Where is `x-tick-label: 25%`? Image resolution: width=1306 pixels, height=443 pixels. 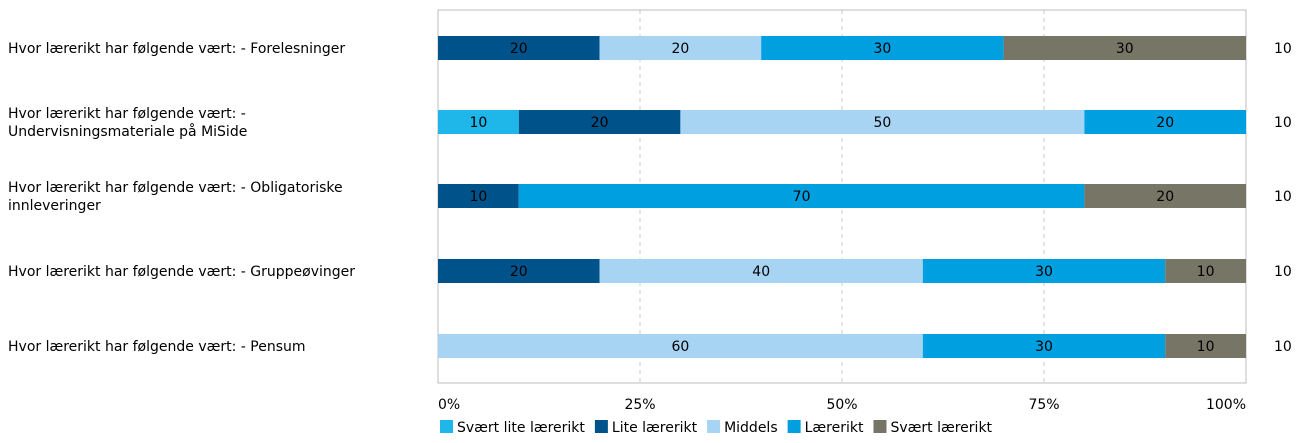 x-tick-label: 25% is located at coordinates (639, 405).